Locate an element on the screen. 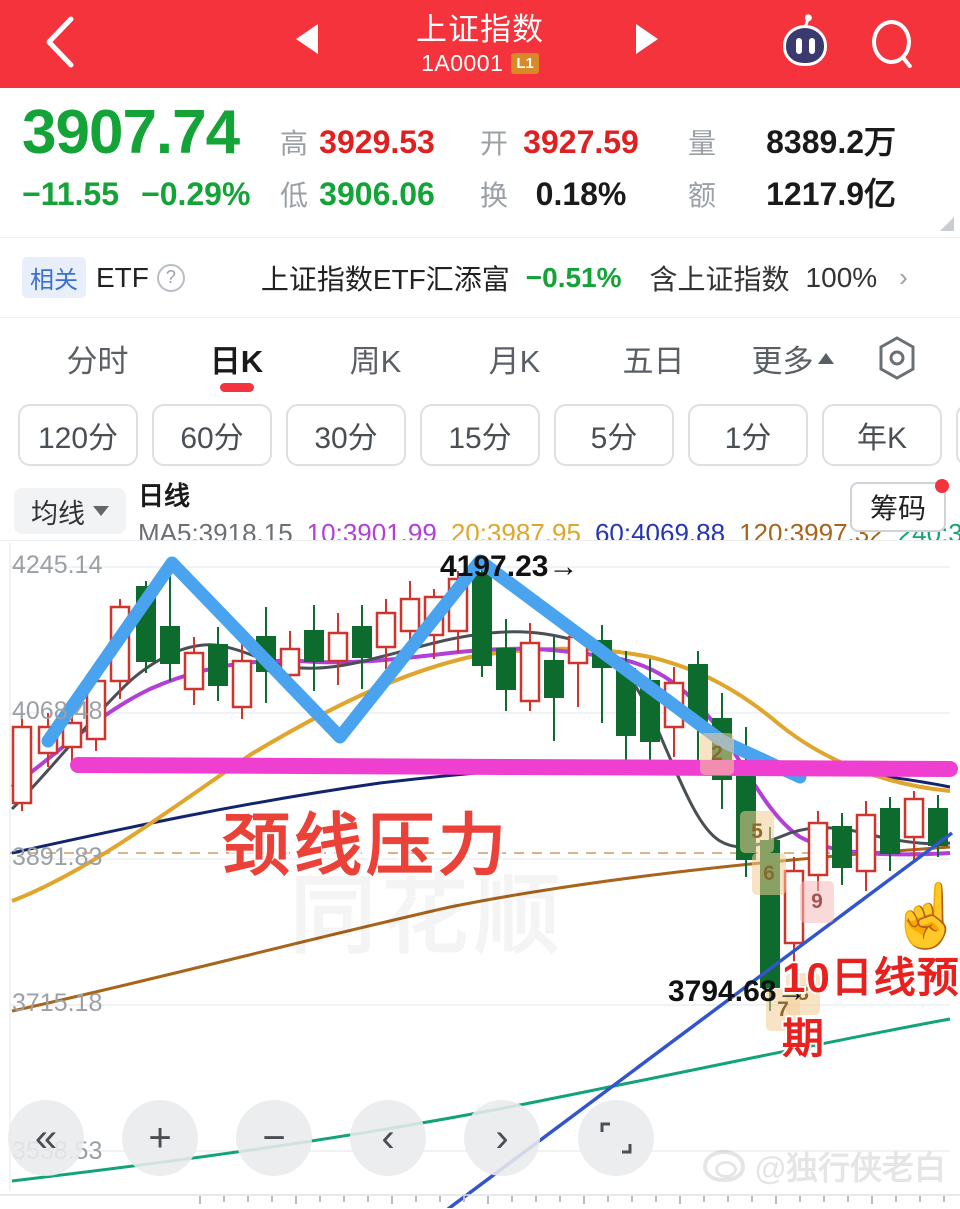  chips-distribution-button: 筹码 is located at coordinates (899, 505).